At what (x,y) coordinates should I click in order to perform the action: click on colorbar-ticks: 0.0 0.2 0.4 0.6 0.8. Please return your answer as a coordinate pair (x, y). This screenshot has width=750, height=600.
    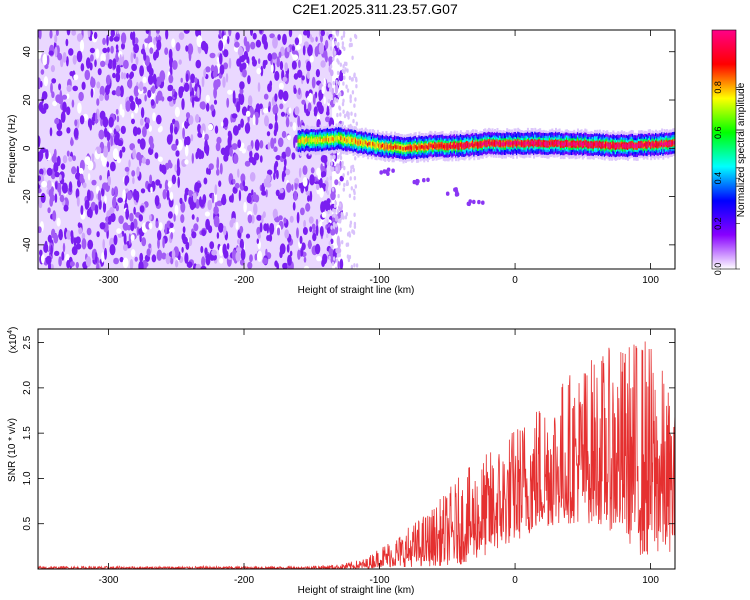
    Looking at the image, I should click on (726, 178).